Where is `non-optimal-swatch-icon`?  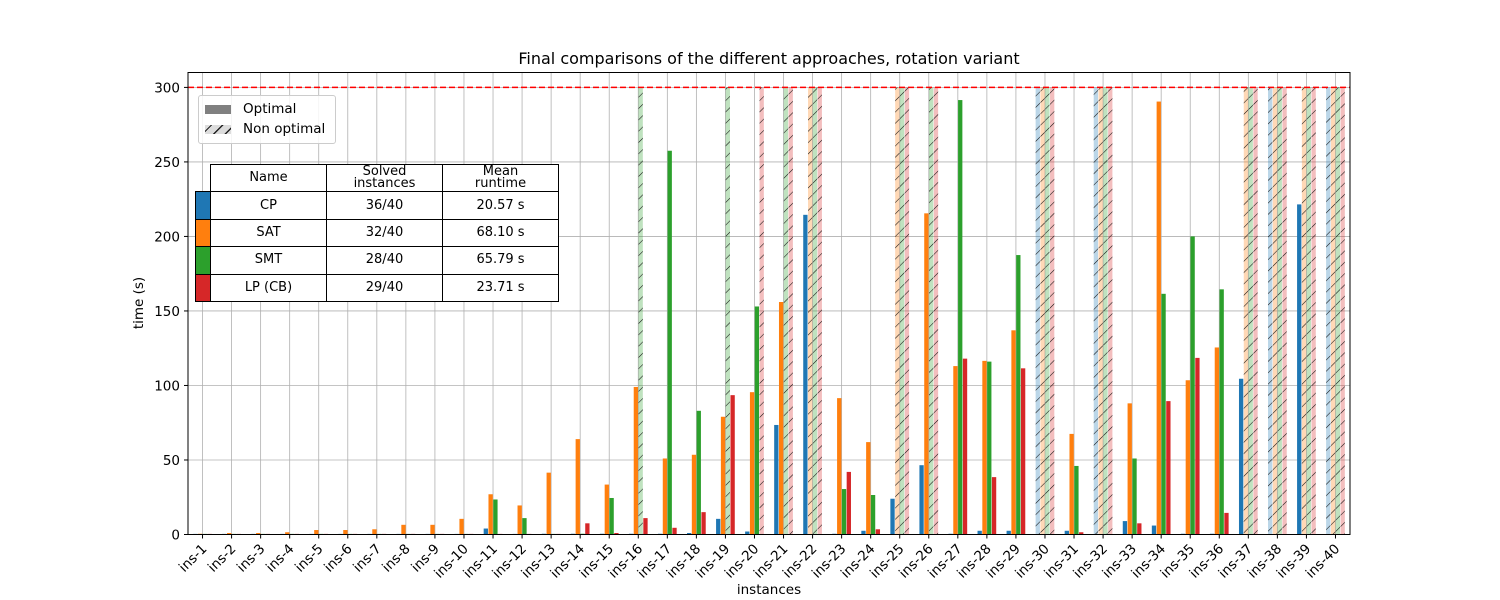
non-optimal-swatch-icon is located at coordinates (218, 129).